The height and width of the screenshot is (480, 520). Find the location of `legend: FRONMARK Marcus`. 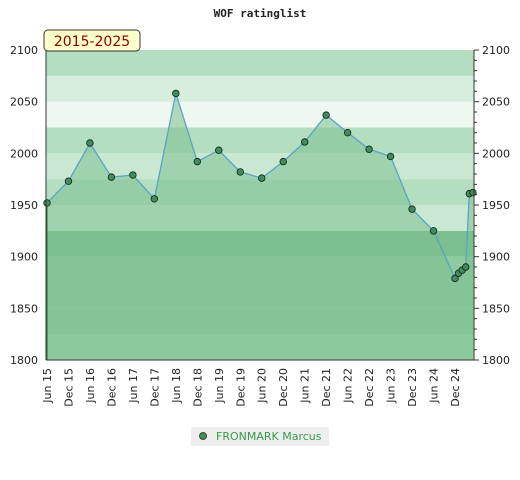

legend: FRONMARK Marcus is located at coordinates (260, 436).